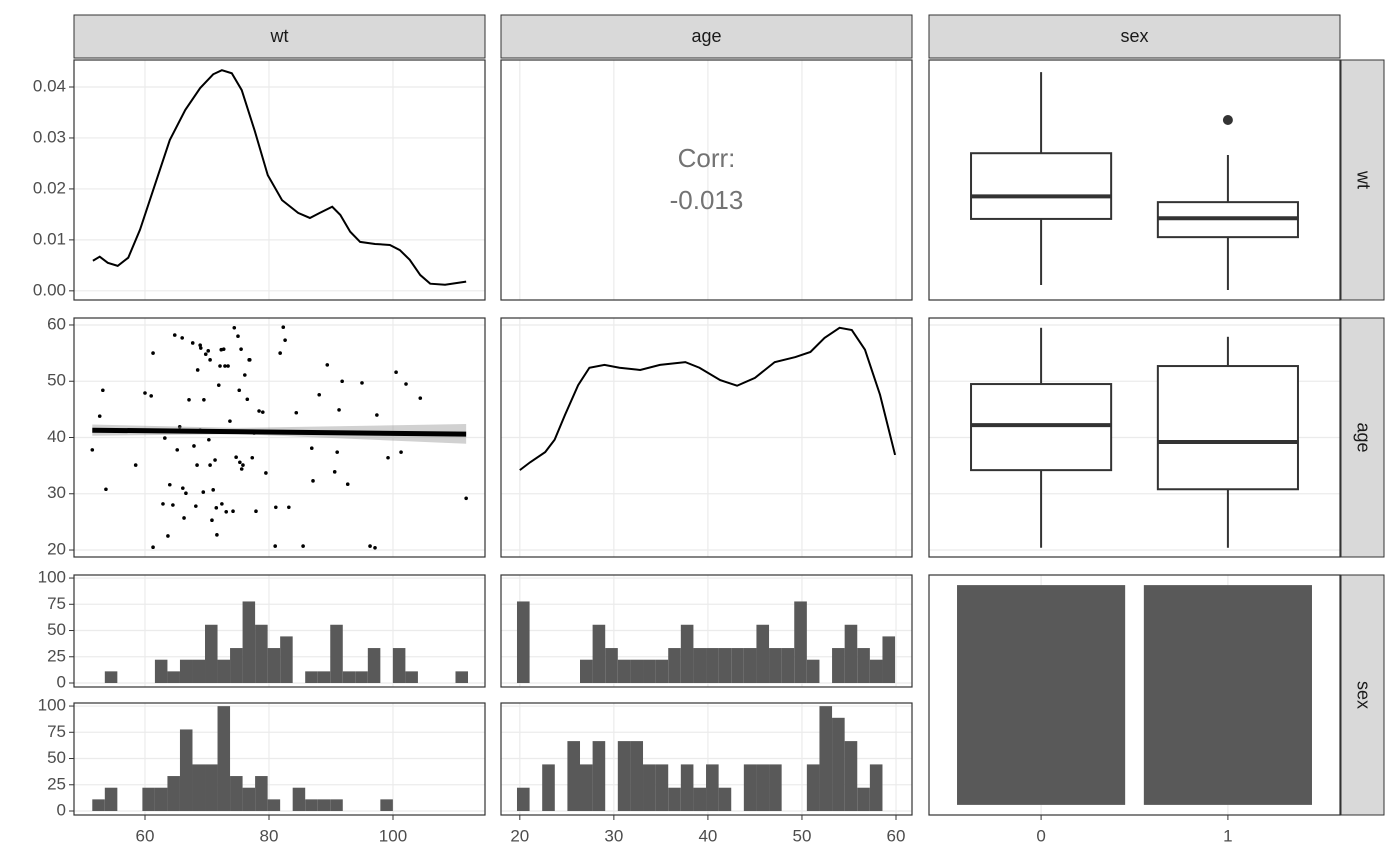 This screenshot has width=1400, height=866. What do you see at coordinates (56, 629) in the screenshot?
I see `y-tick-label: 50` at bounding box center [56, 629].